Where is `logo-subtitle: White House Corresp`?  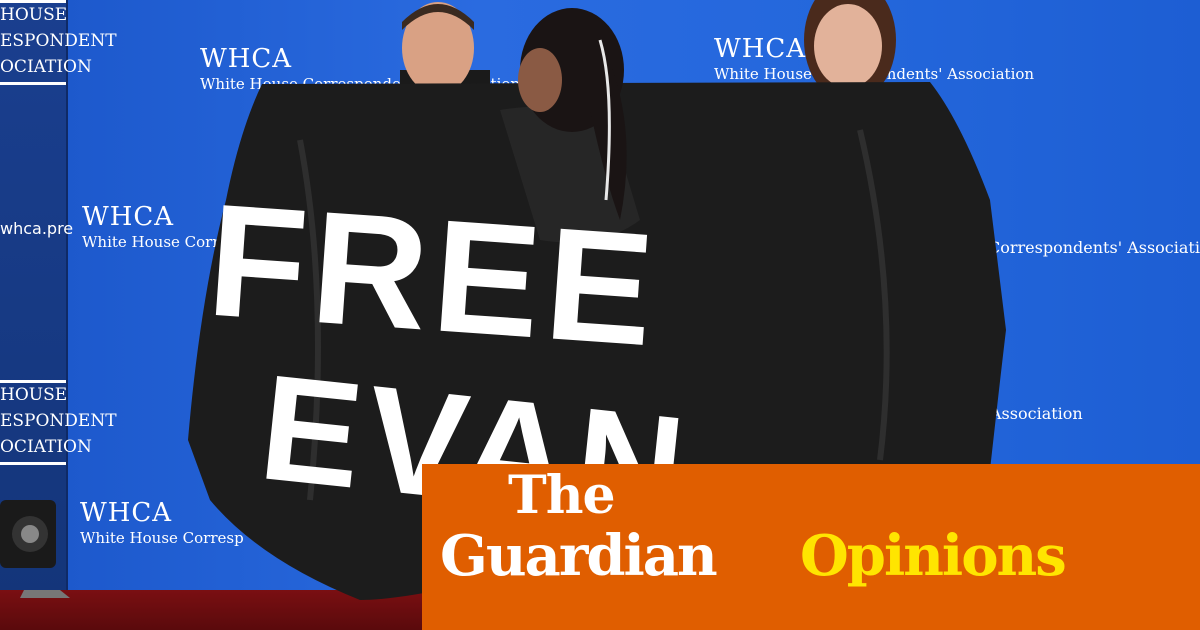
logo-subtitle: White House Corresp is located at coordinates (162, 538).